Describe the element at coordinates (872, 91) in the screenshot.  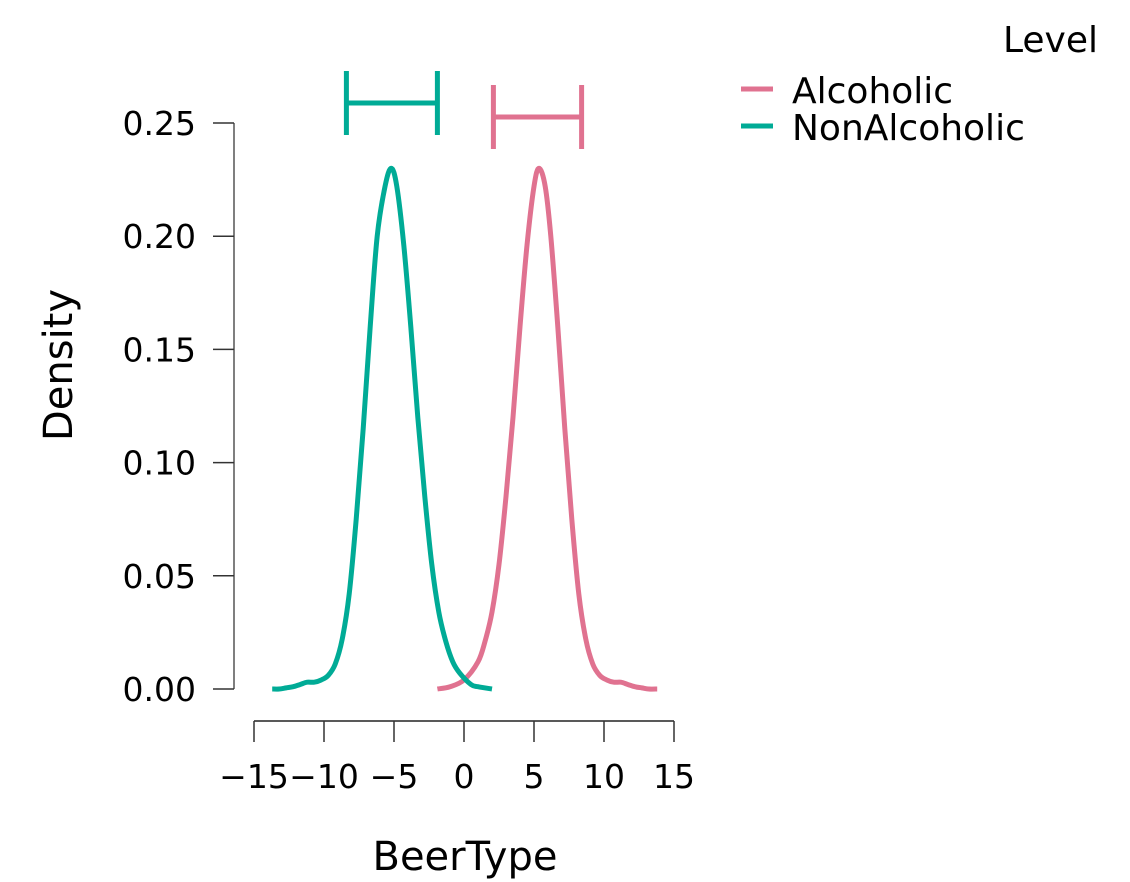
I see `legend-label: Alcoholic` at that location.